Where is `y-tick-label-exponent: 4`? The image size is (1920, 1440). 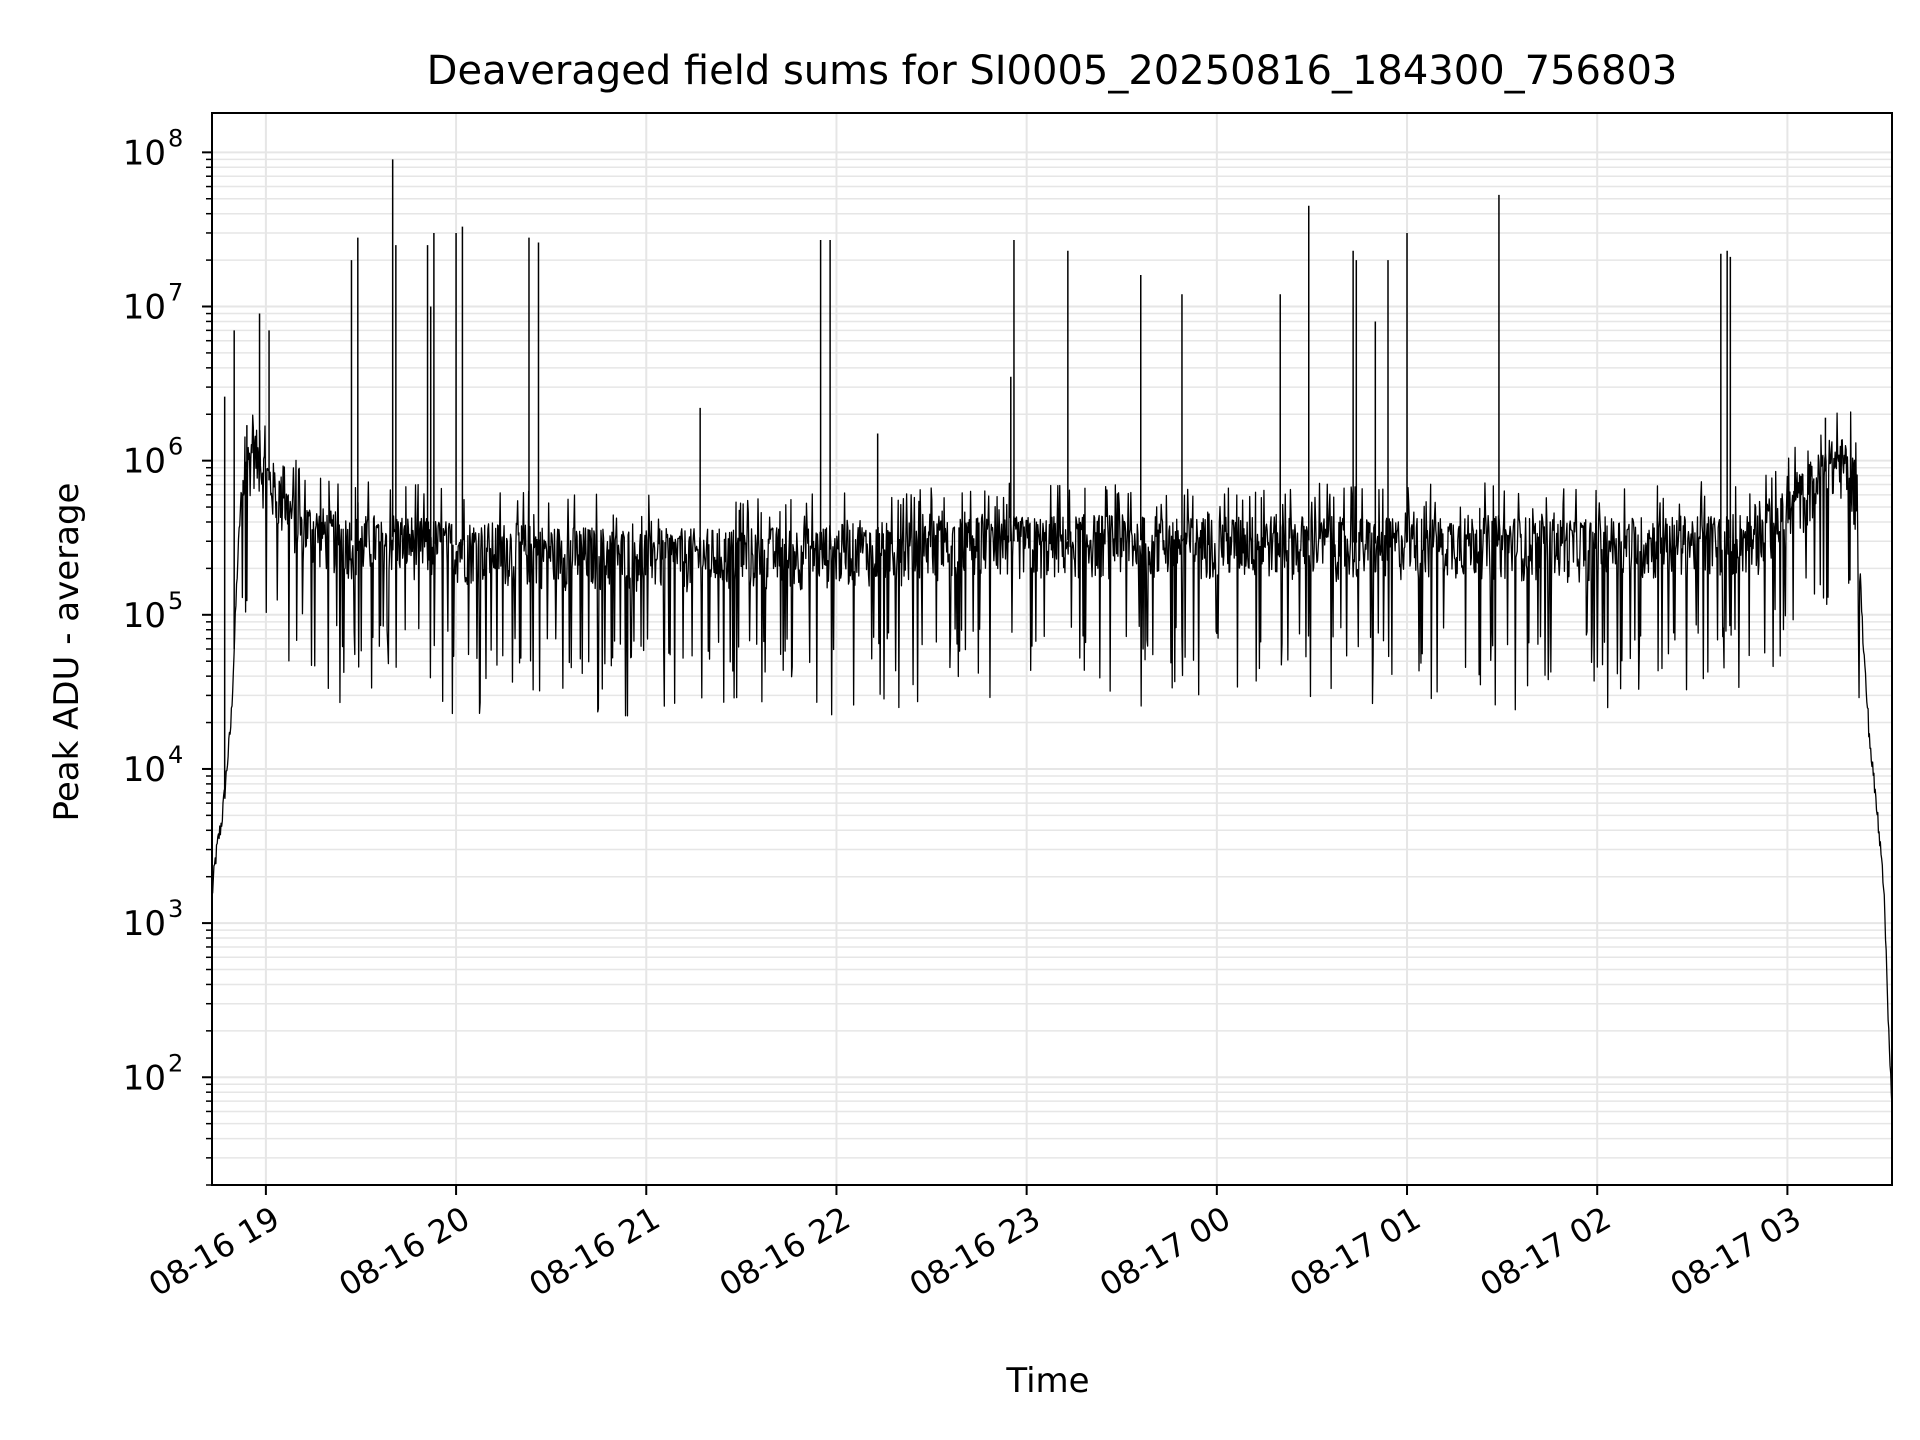
y-tick-label-exponent: 4 is located at coordinates (175, 755).